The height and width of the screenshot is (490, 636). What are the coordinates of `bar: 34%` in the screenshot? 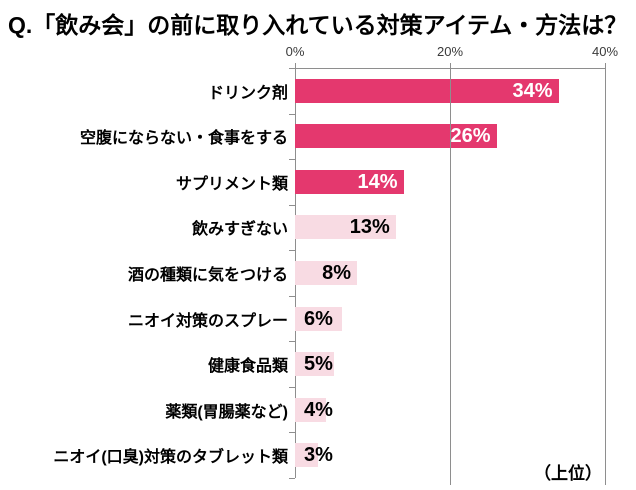 It's located at (427, 90).